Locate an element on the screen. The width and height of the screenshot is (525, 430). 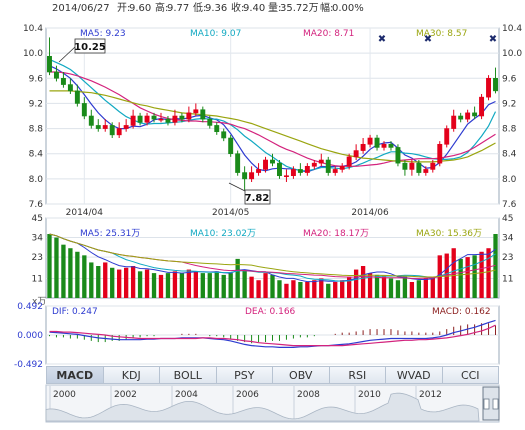
volume-ma10-label: MA10: 23.02万 is located at coordinates (223, 234).